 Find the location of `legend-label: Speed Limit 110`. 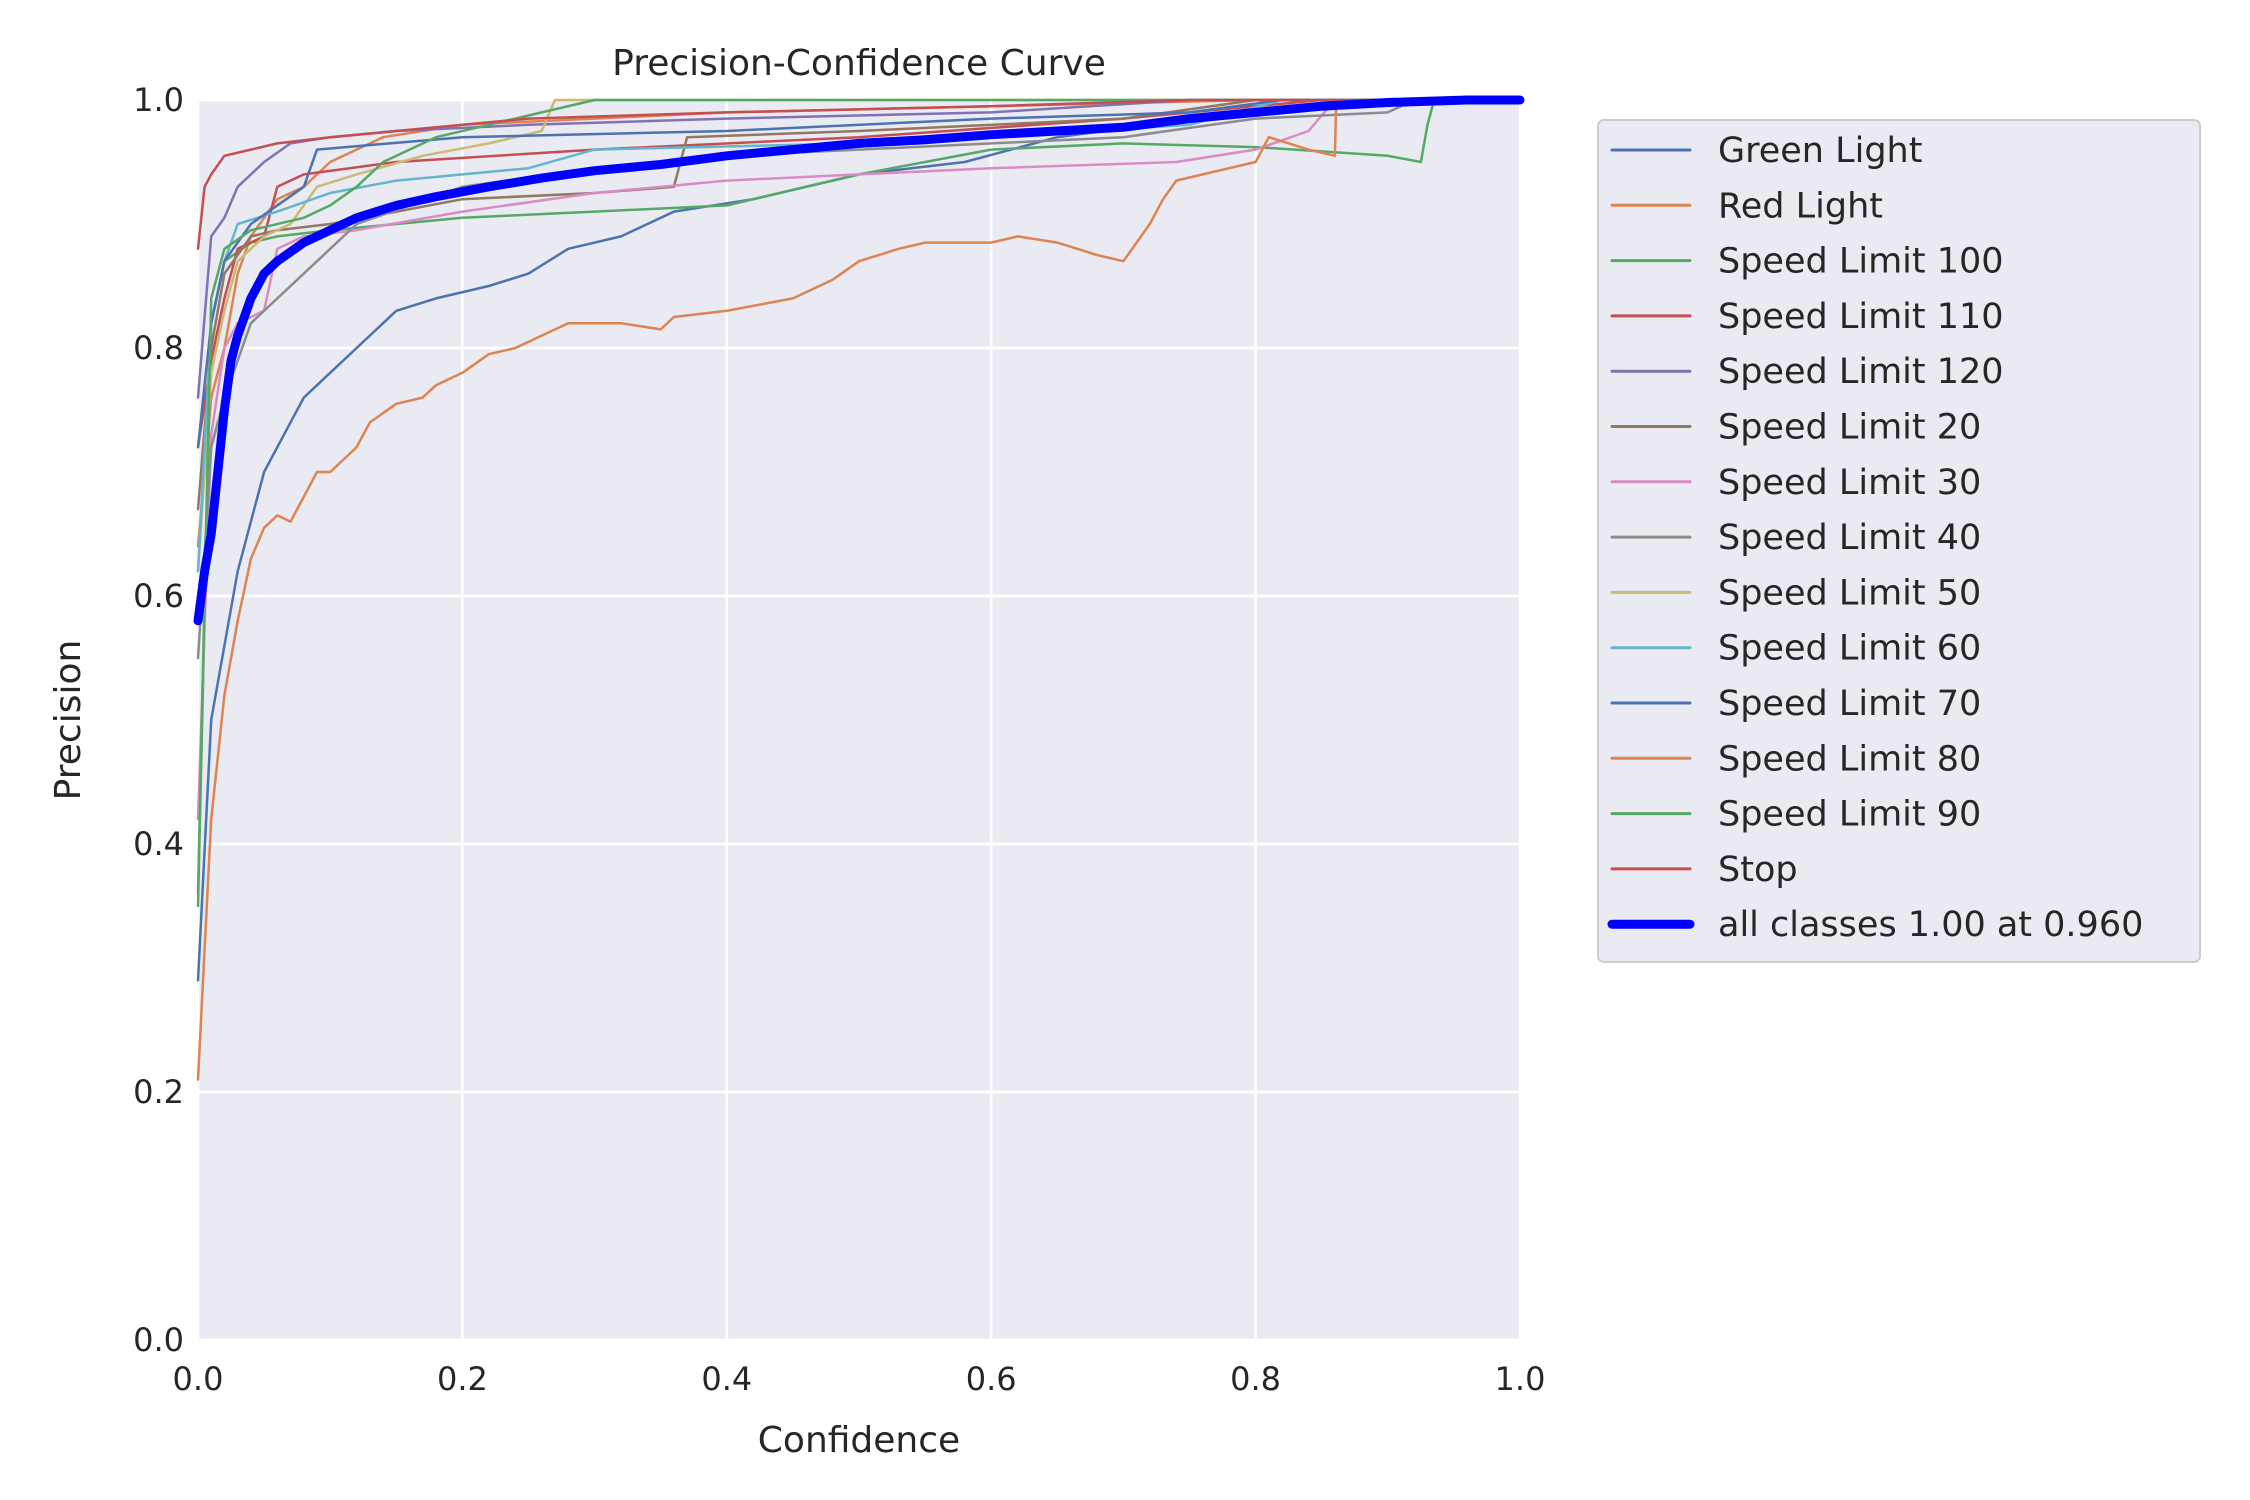

legend-label: Speed Limit 110 is located at coordinates (1861, 317).